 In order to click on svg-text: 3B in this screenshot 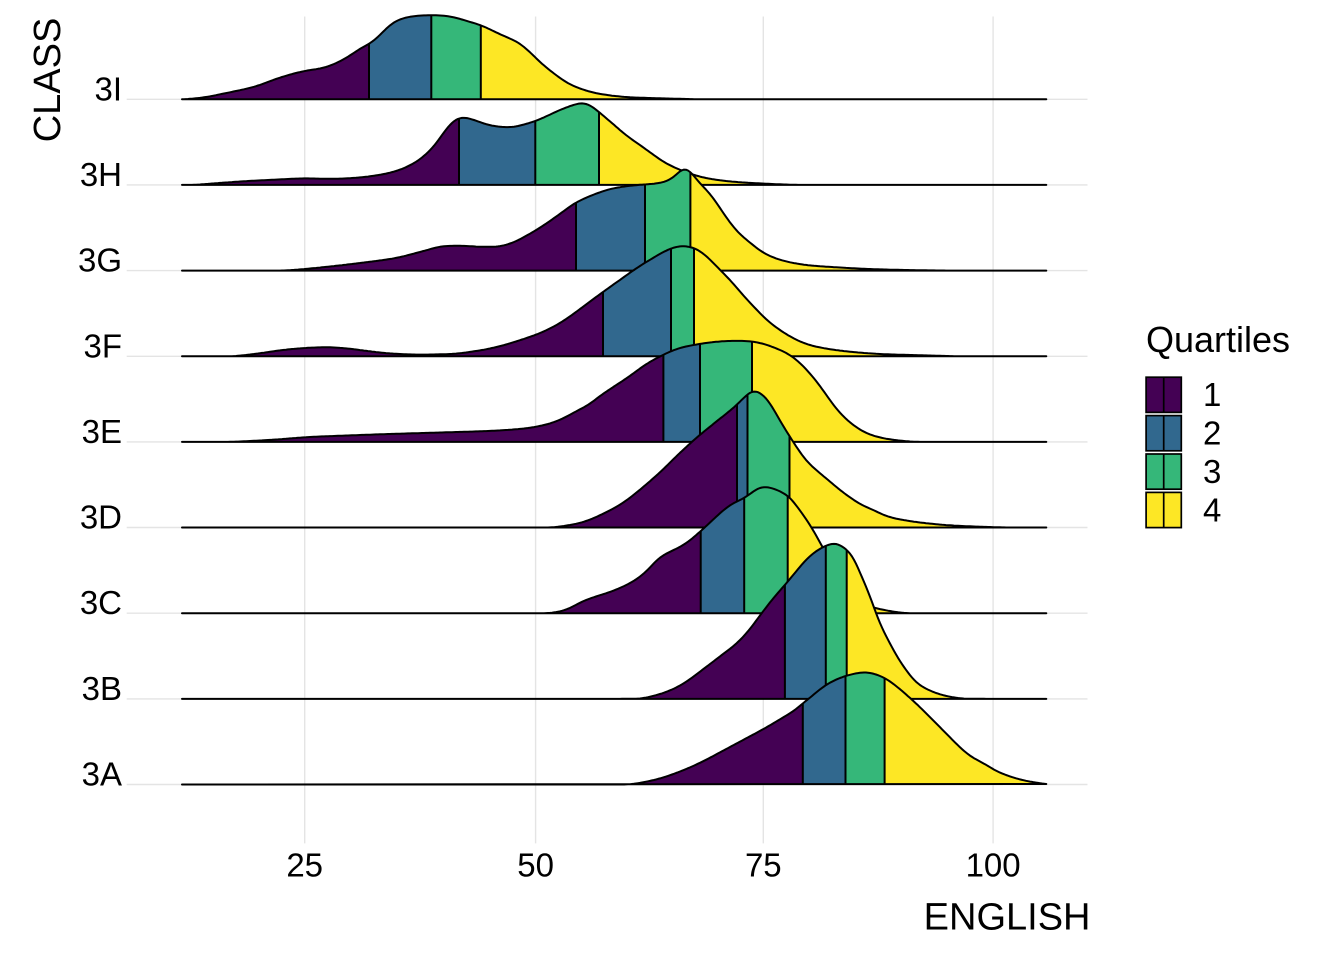, I will do `click(102, 688)`.